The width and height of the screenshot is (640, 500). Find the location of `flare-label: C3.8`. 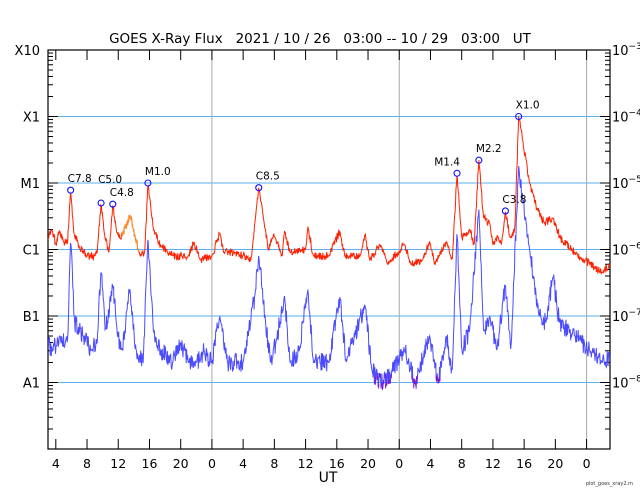

flare-label: C3.8 is located at coordinates (514, 200).